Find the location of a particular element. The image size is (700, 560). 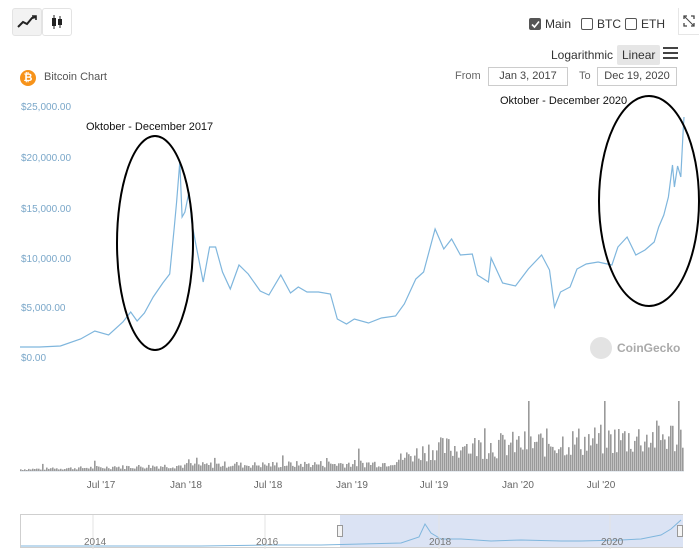

to-date-input: Dec 19, 2020 is located at coordinates (637, 76).